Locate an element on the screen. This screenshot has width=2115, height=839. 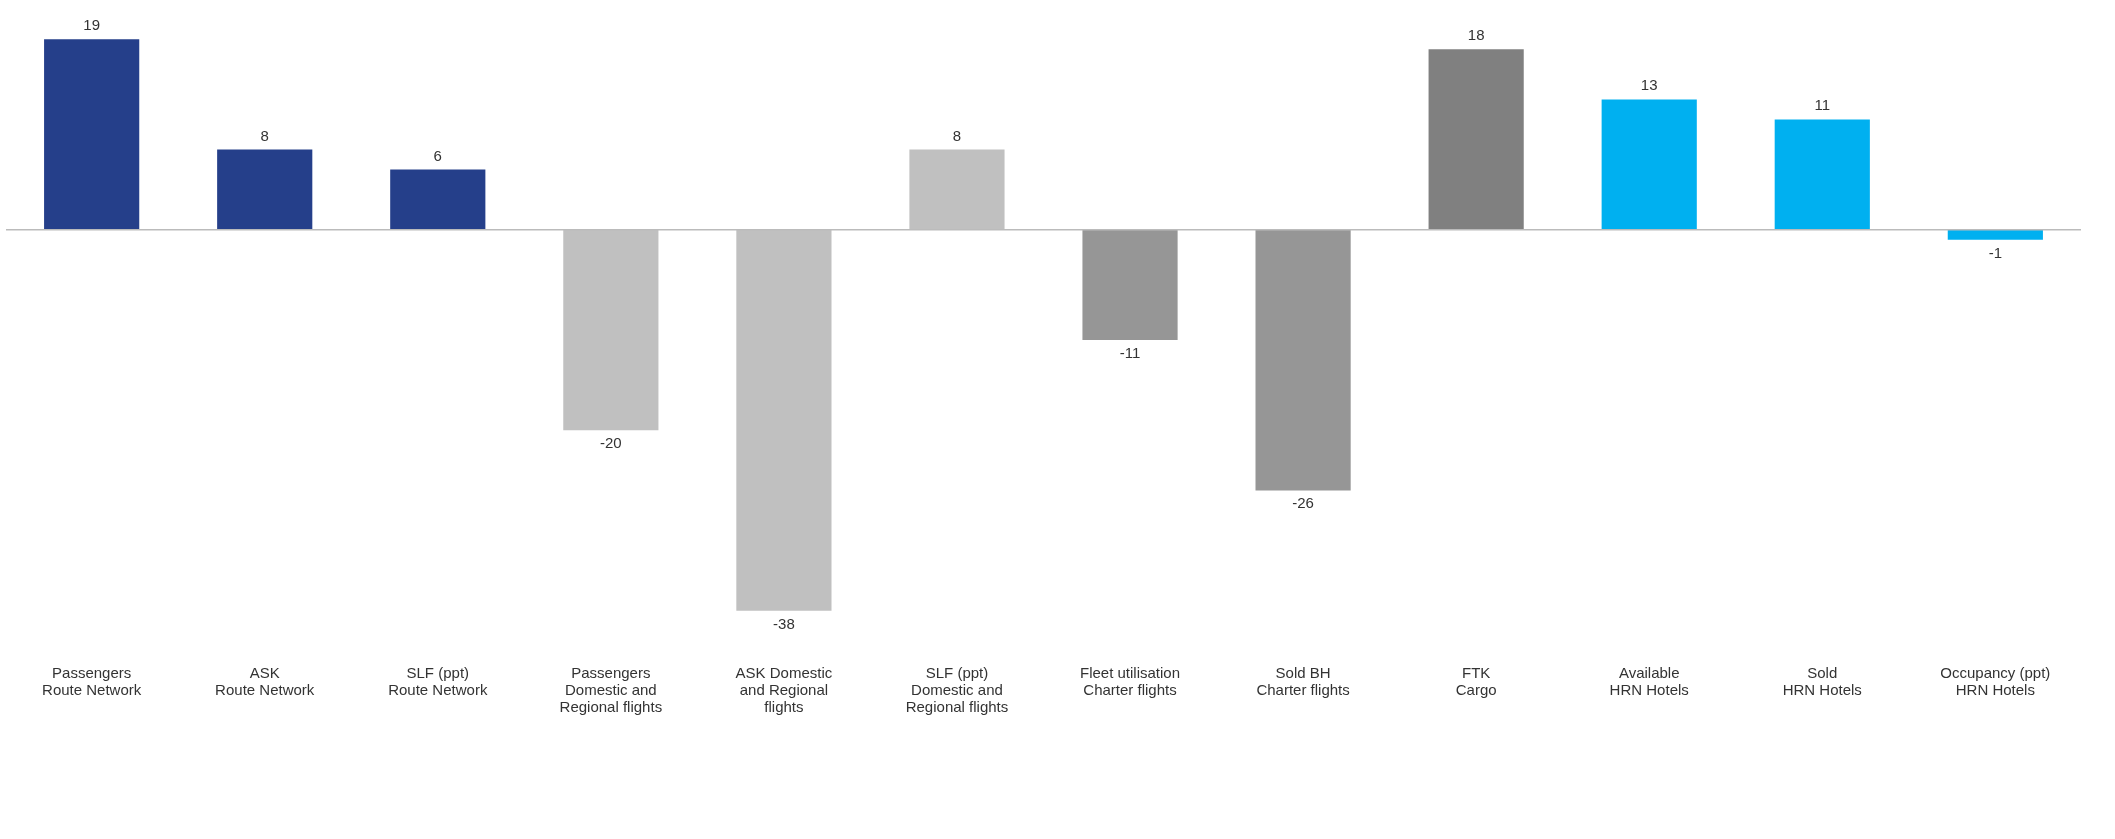
data-label: 13 is located at coordinates (1649, 85).